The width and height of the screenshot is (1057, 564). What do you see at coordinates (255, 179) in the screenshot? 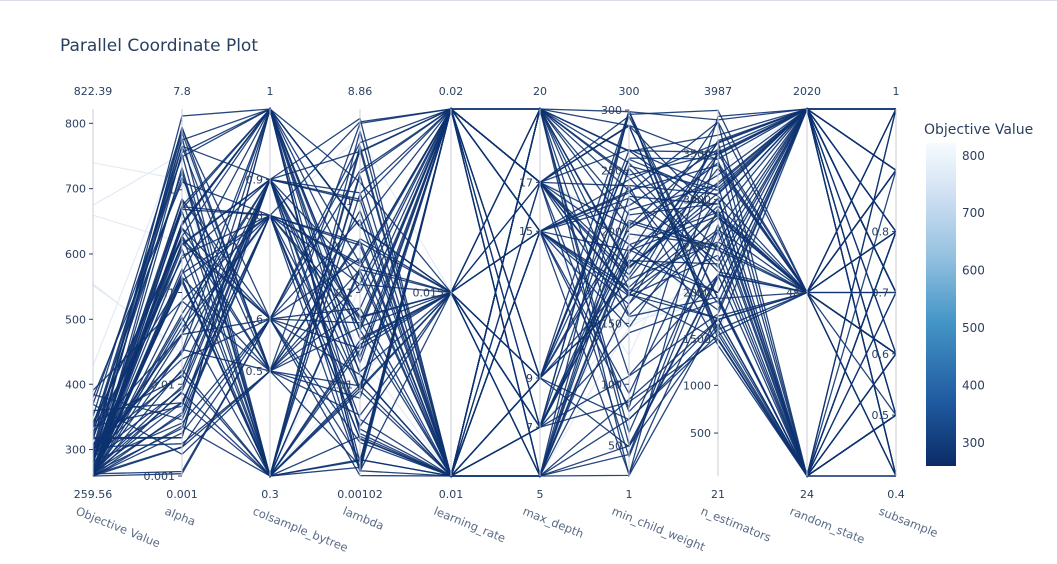
I see `axis-tick-label: 0.9` at bounding box center [255, 179].